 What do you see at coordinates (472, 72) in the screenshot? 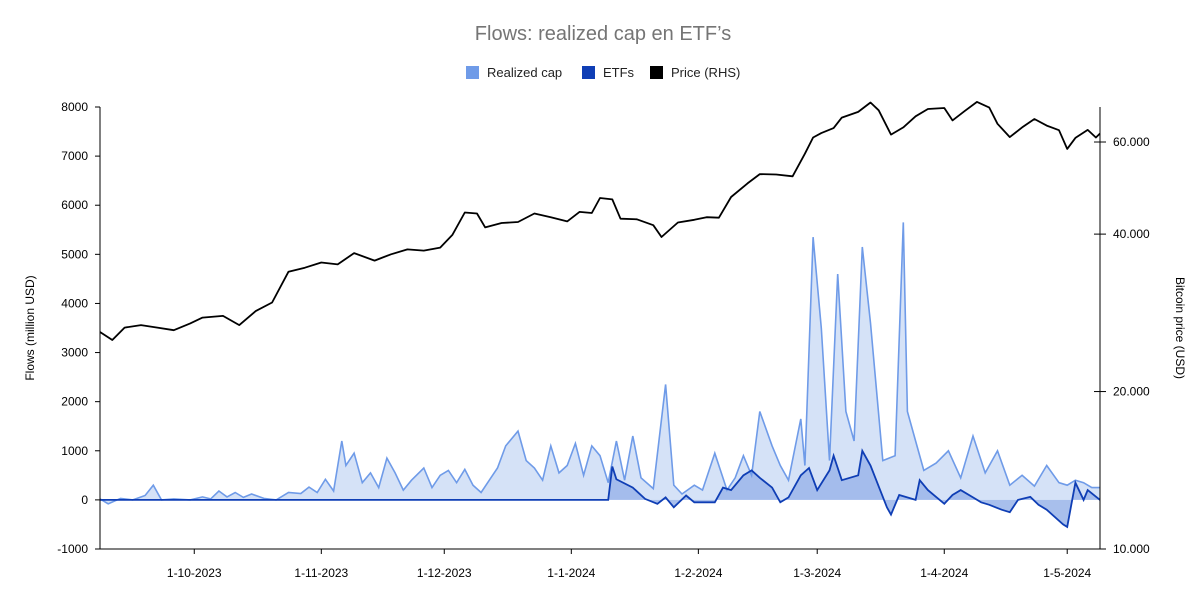
I see `legend-swatch-realized-cap` at bounding box center [472, 72].